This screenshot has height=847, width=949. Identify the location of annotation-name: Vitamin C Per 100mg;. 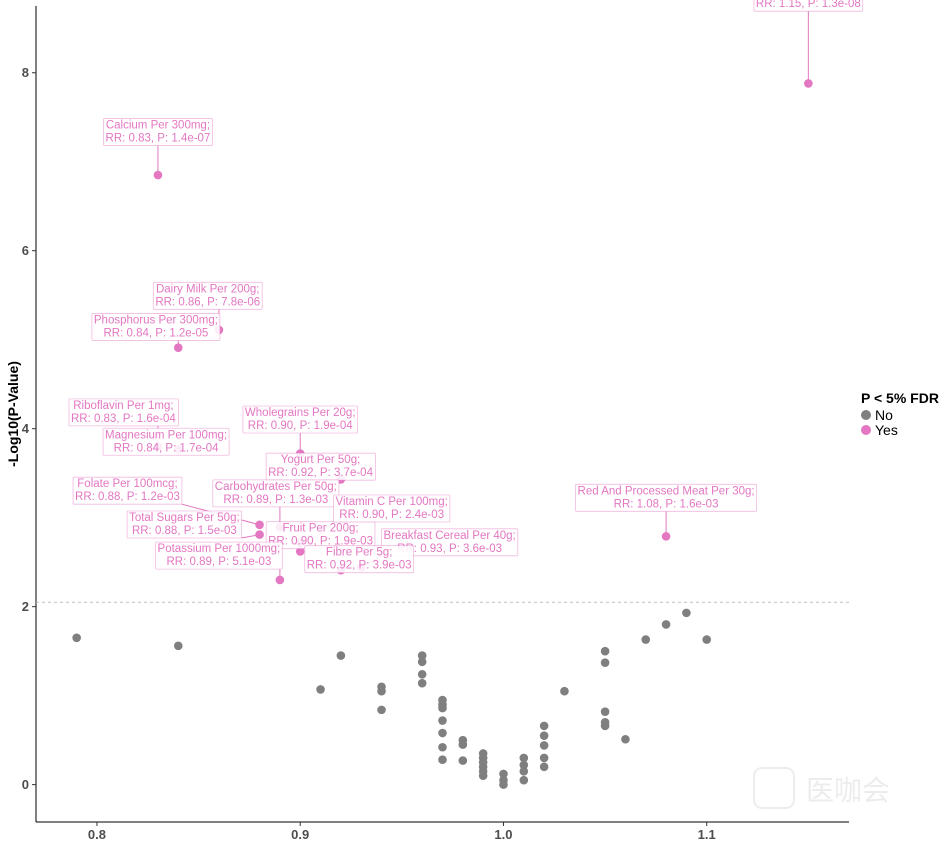
(392, 502).